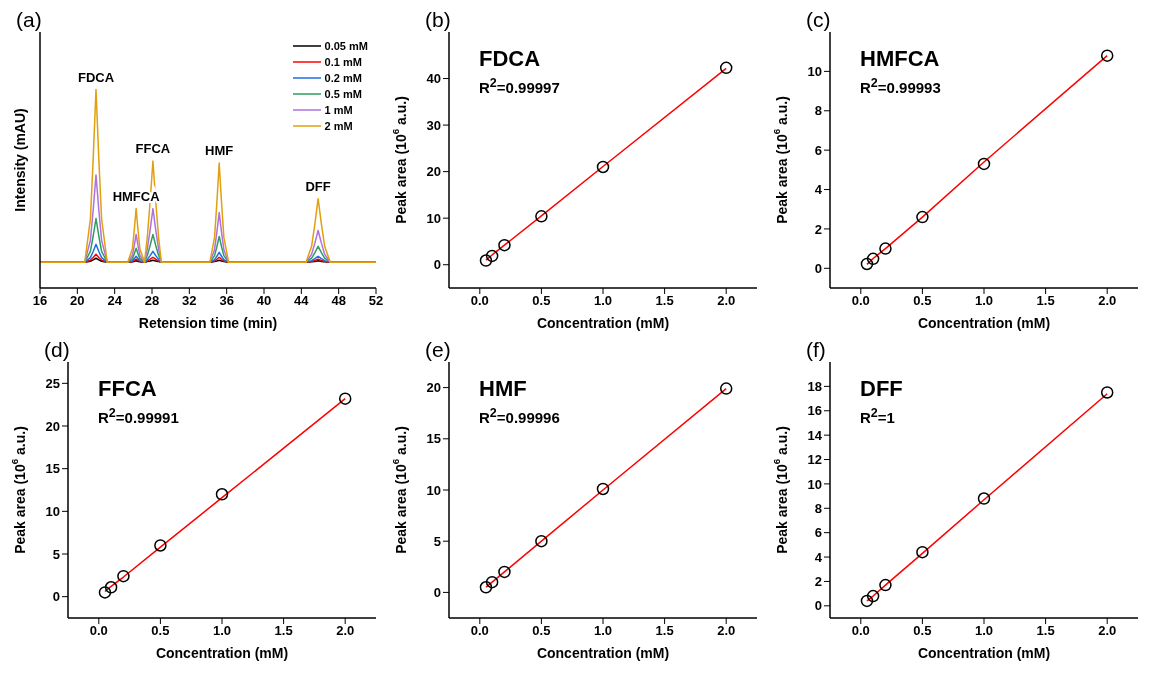  What do you see at coordinates (818, 20) in the screenshot?
I see `chart-title: (c)` at bounding box center [818, 20].